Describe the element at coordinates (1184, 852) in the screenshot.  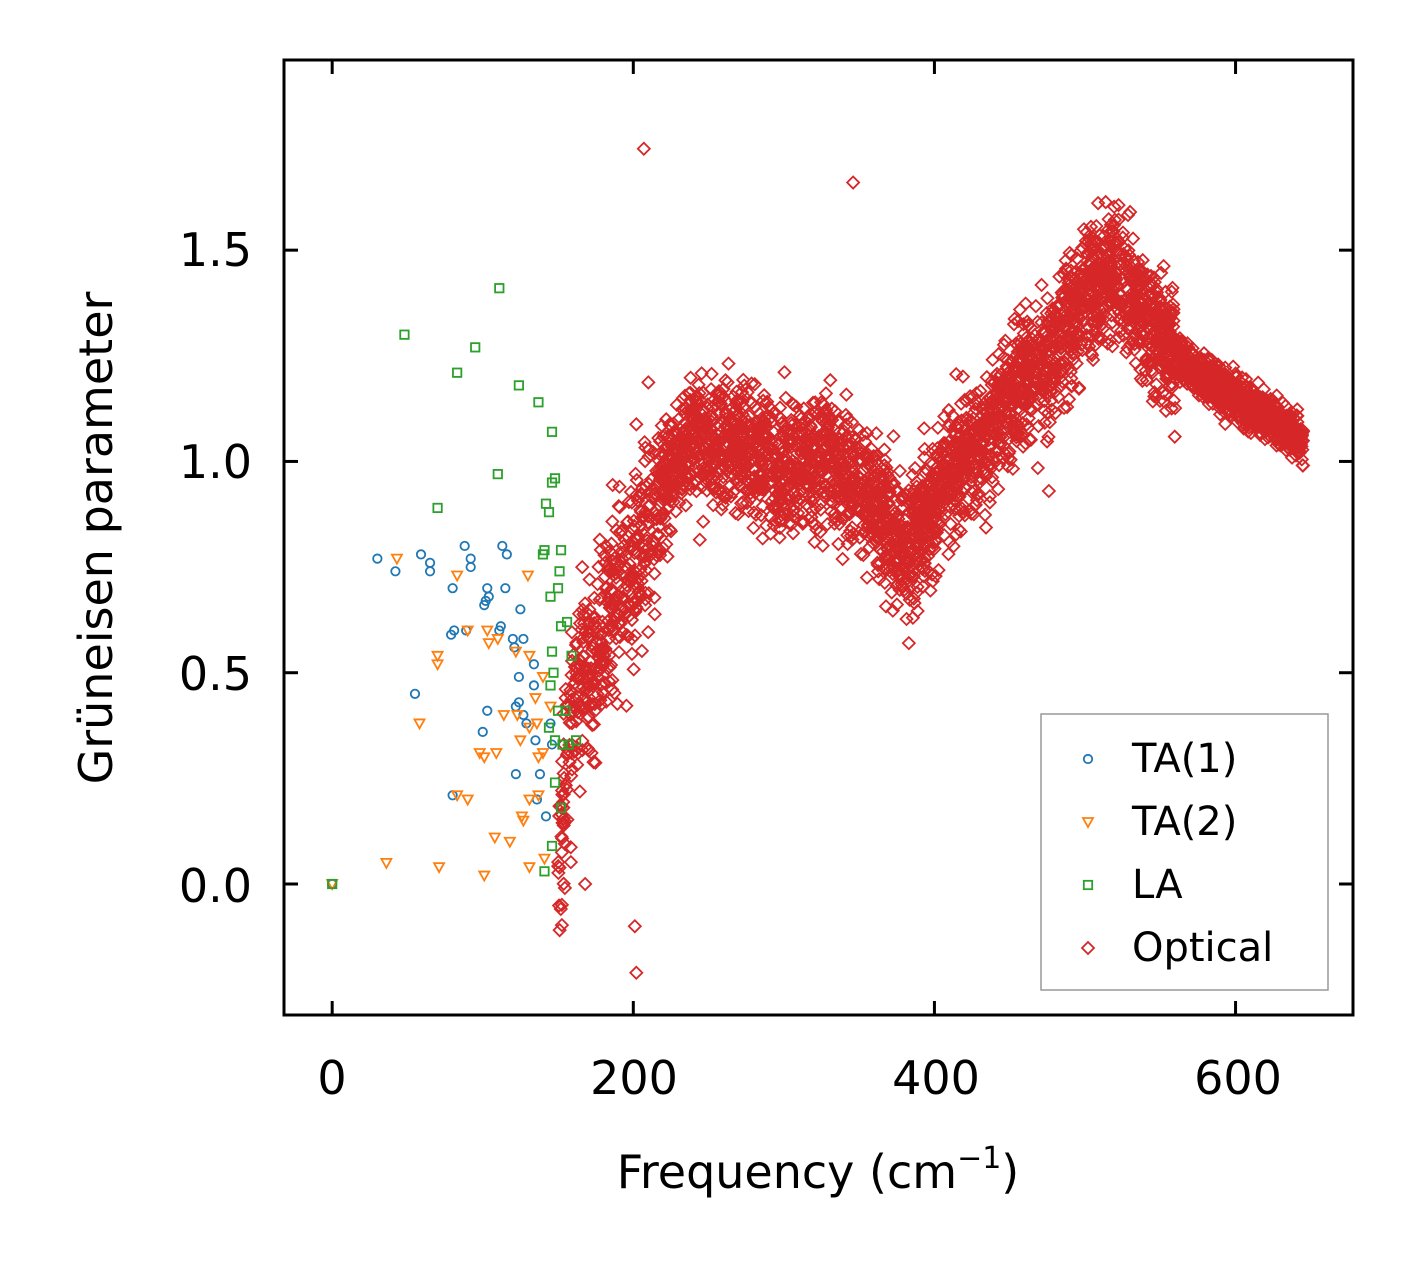
I see `legend: TA(1) TA(2) LA Optical` at that location.